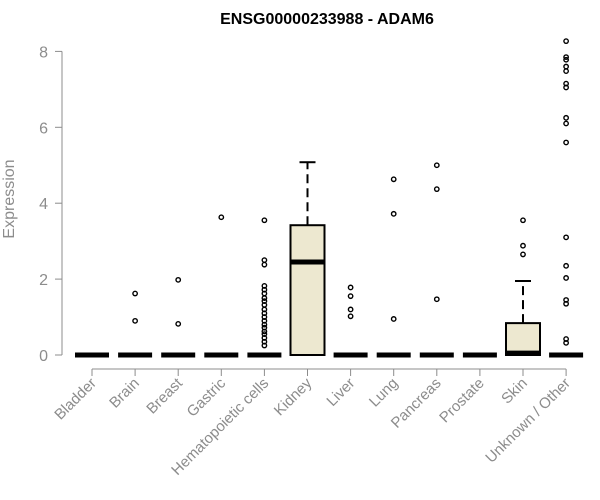 This screenshot has height=500, width=600. What do you see at coordinates (9, 198) in the screenshot?
I see `y-axis-label: Expression` at bounding box center [9, 198].